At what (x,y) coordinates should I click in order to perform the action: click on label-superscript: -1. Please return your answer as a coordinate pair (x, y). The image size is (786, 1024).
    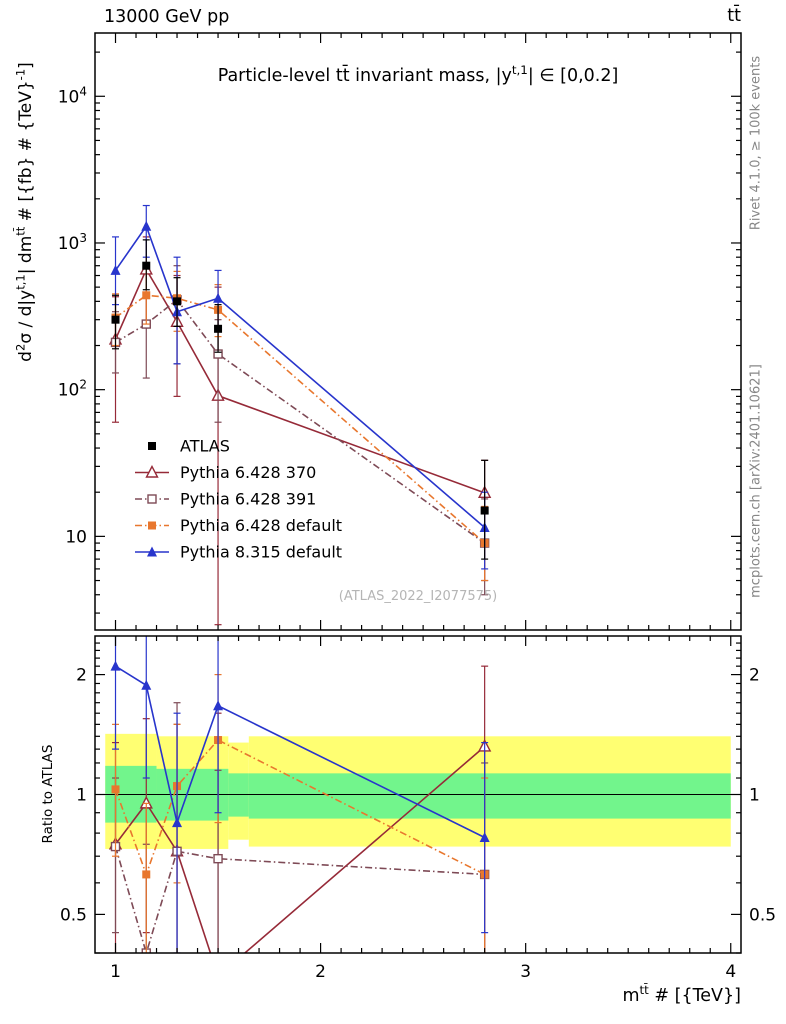
    Looking at the image, I should click on (20, 74).